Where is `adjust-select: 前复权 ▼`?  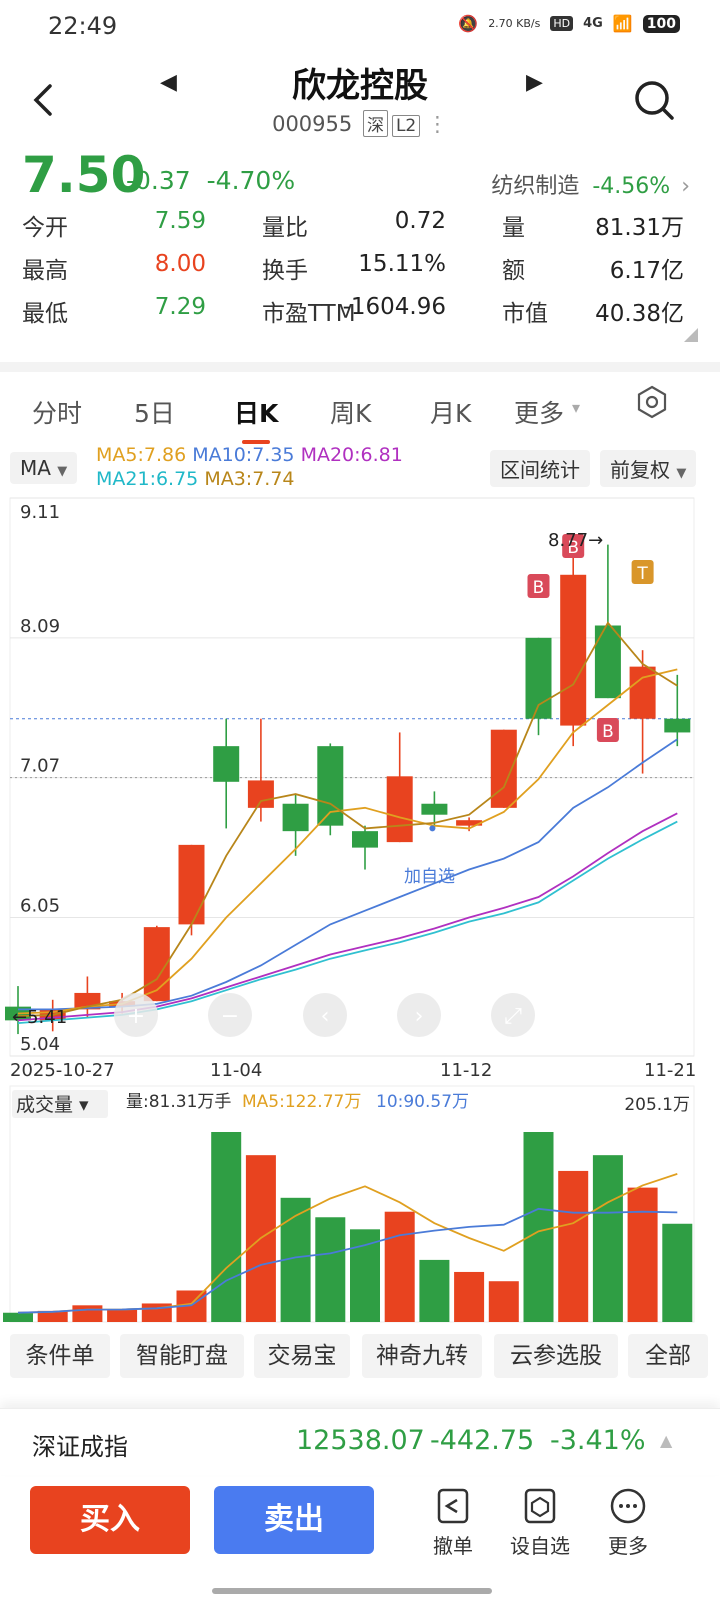 adjust-select: 前复权 ▼ is located at coordinates (648, 468).